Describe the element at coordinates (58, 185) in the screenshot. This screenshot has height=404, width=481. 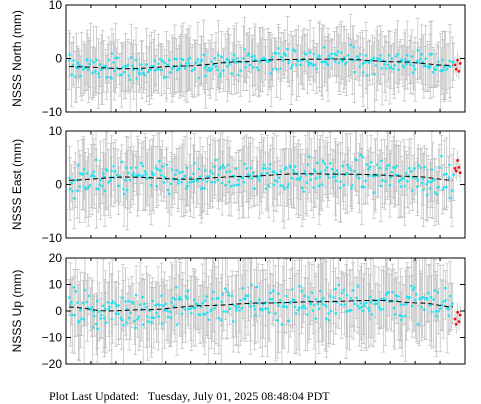
I see `y-tick-label: 0` at that location.